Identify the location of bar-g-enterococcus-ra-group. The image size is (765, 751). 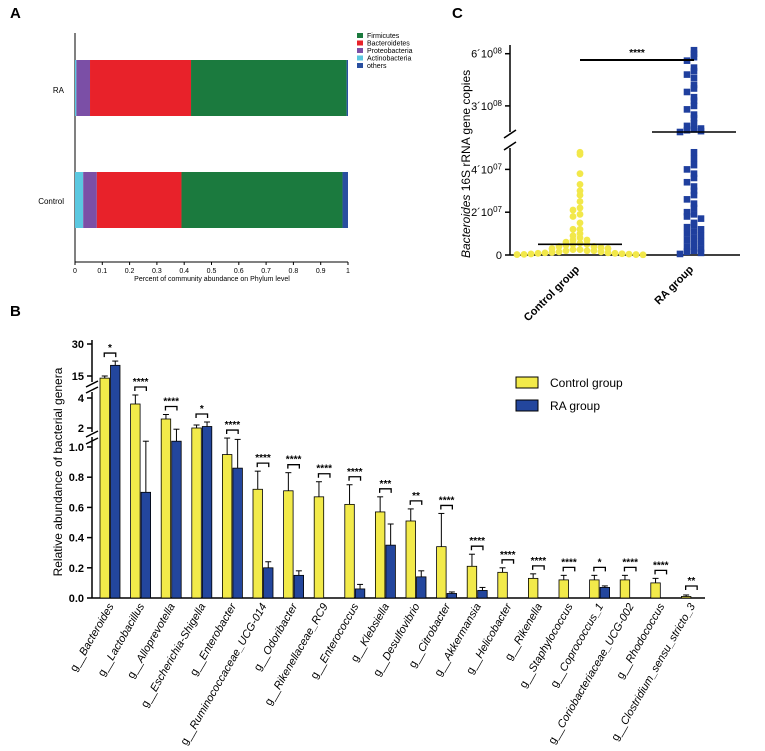
(360, 593).